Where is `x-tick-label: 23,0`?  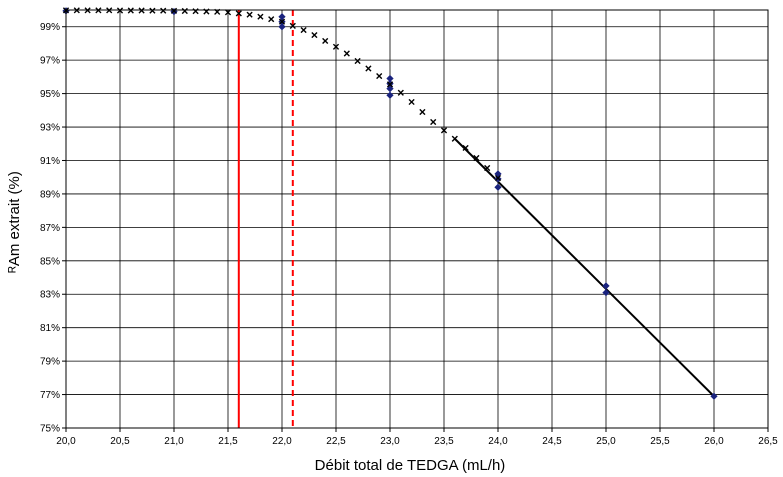 x-tick-label: 23,0 is located at coordinates (390, 441).